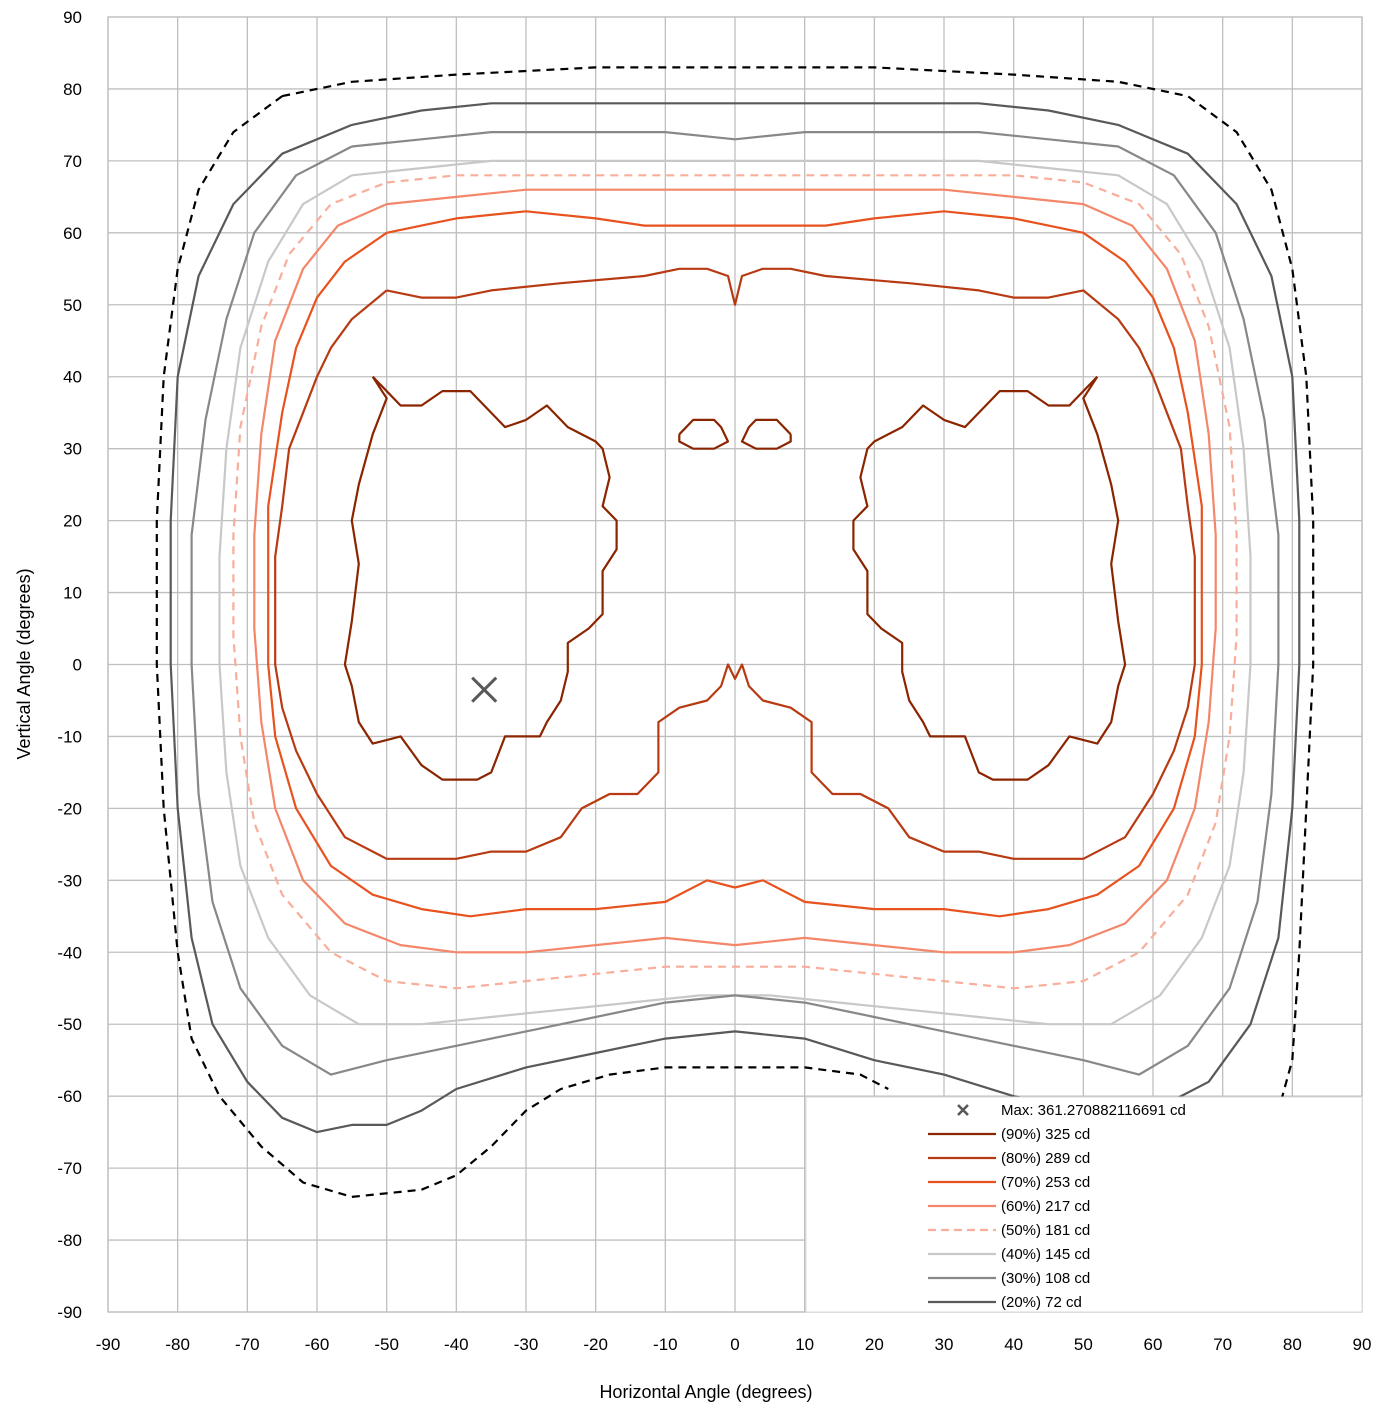  I want to click on y-tick-label: 60, so click(72, 233).